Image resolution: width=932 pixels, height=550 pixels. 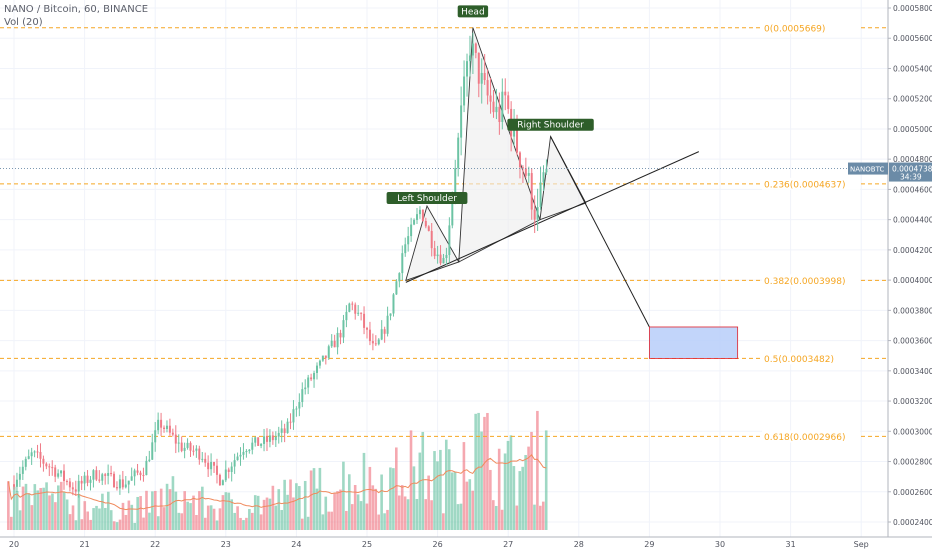 I want to click on volume-moving-average, so click(x=277, y=482).